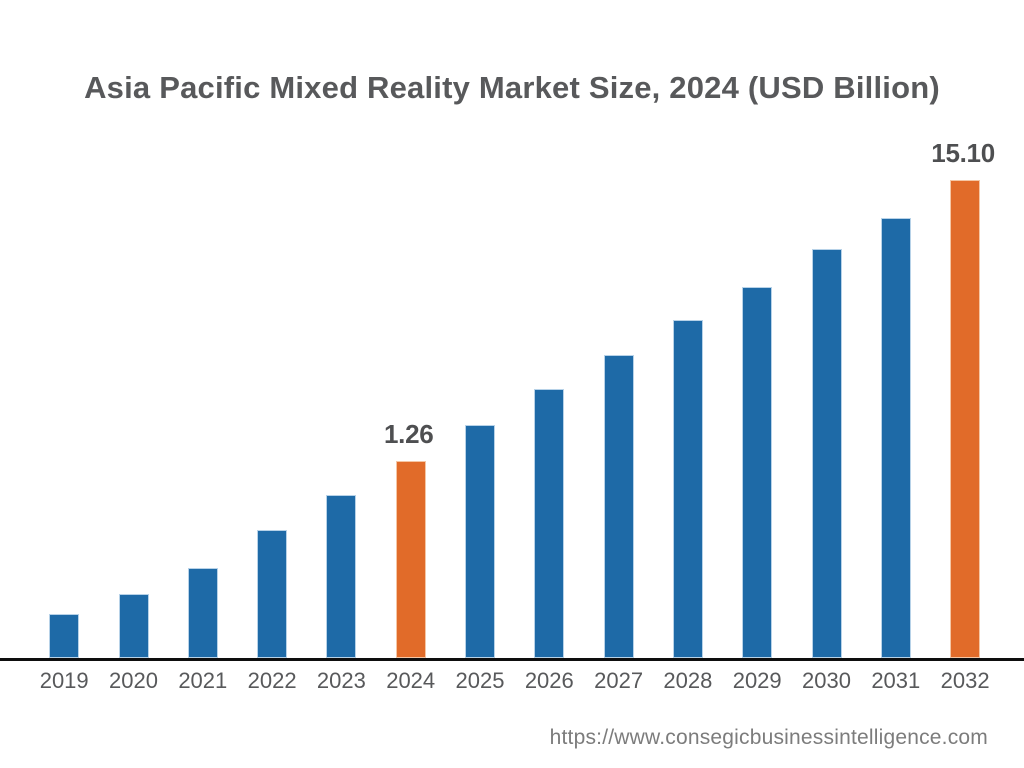 The width and height of the screenshot is (1024, 768). Describe the element at coordinates (826, 680) in the screenshot. I see `x-tick-label-2030: 2030` at that location.